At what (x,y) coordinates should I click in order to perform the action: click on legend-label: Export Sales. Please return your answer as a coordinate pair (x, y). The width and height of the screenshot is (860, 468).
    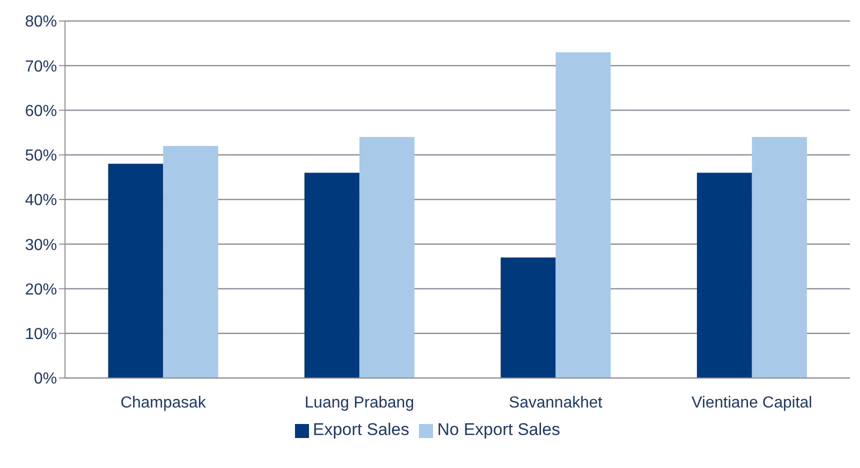
    Looking at the image, I should click on (361, 429).